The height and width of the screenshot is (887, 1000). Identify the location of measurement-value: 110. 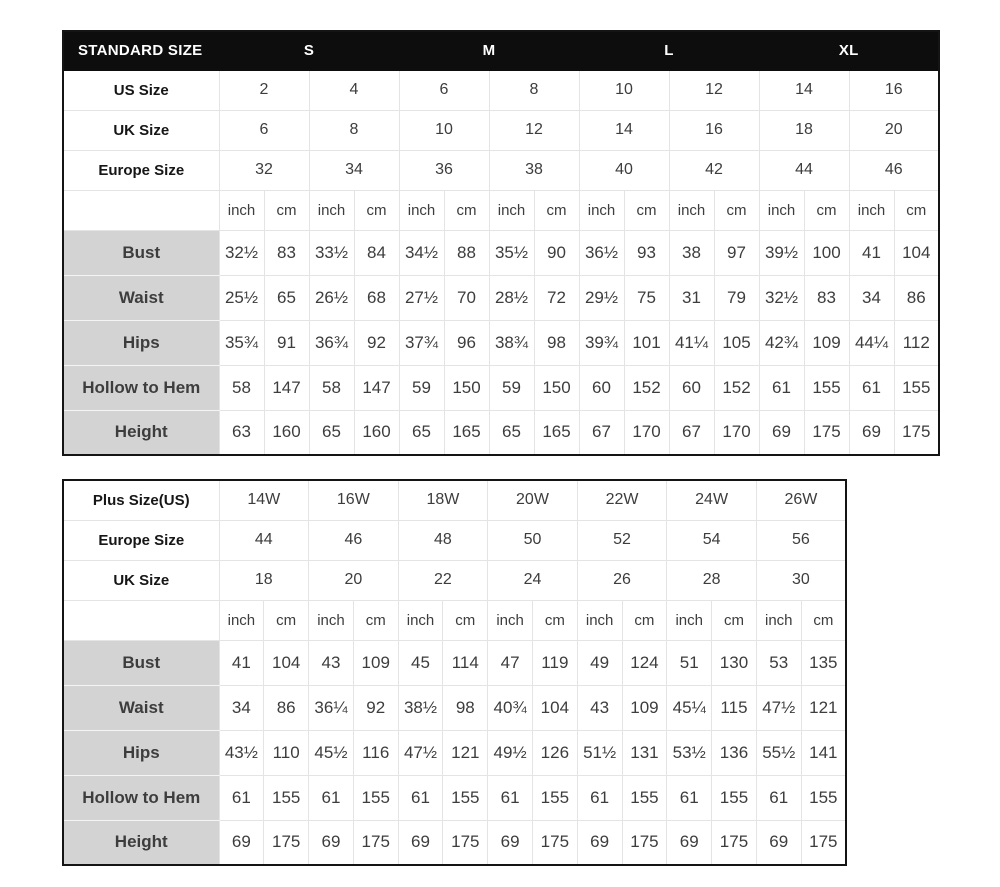
(286, 752).